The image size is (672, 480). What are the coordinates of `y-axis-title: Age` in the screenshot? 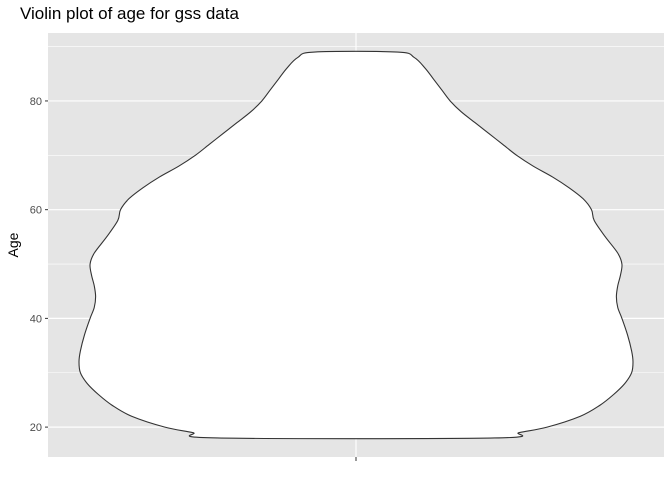 It's located at (13, 244).